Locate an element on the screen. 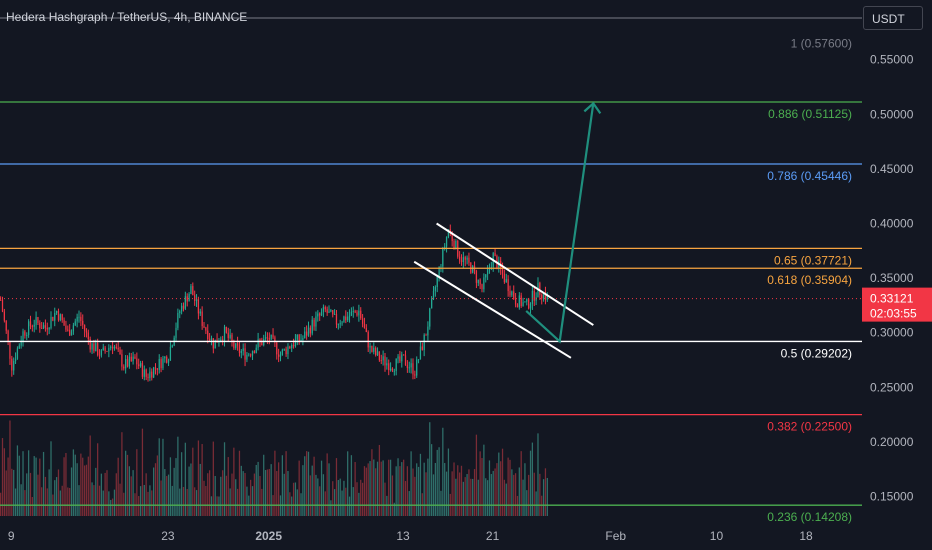 This screenshot has width=932, height=550. projection-arrow is located at coordinates (560, 223).